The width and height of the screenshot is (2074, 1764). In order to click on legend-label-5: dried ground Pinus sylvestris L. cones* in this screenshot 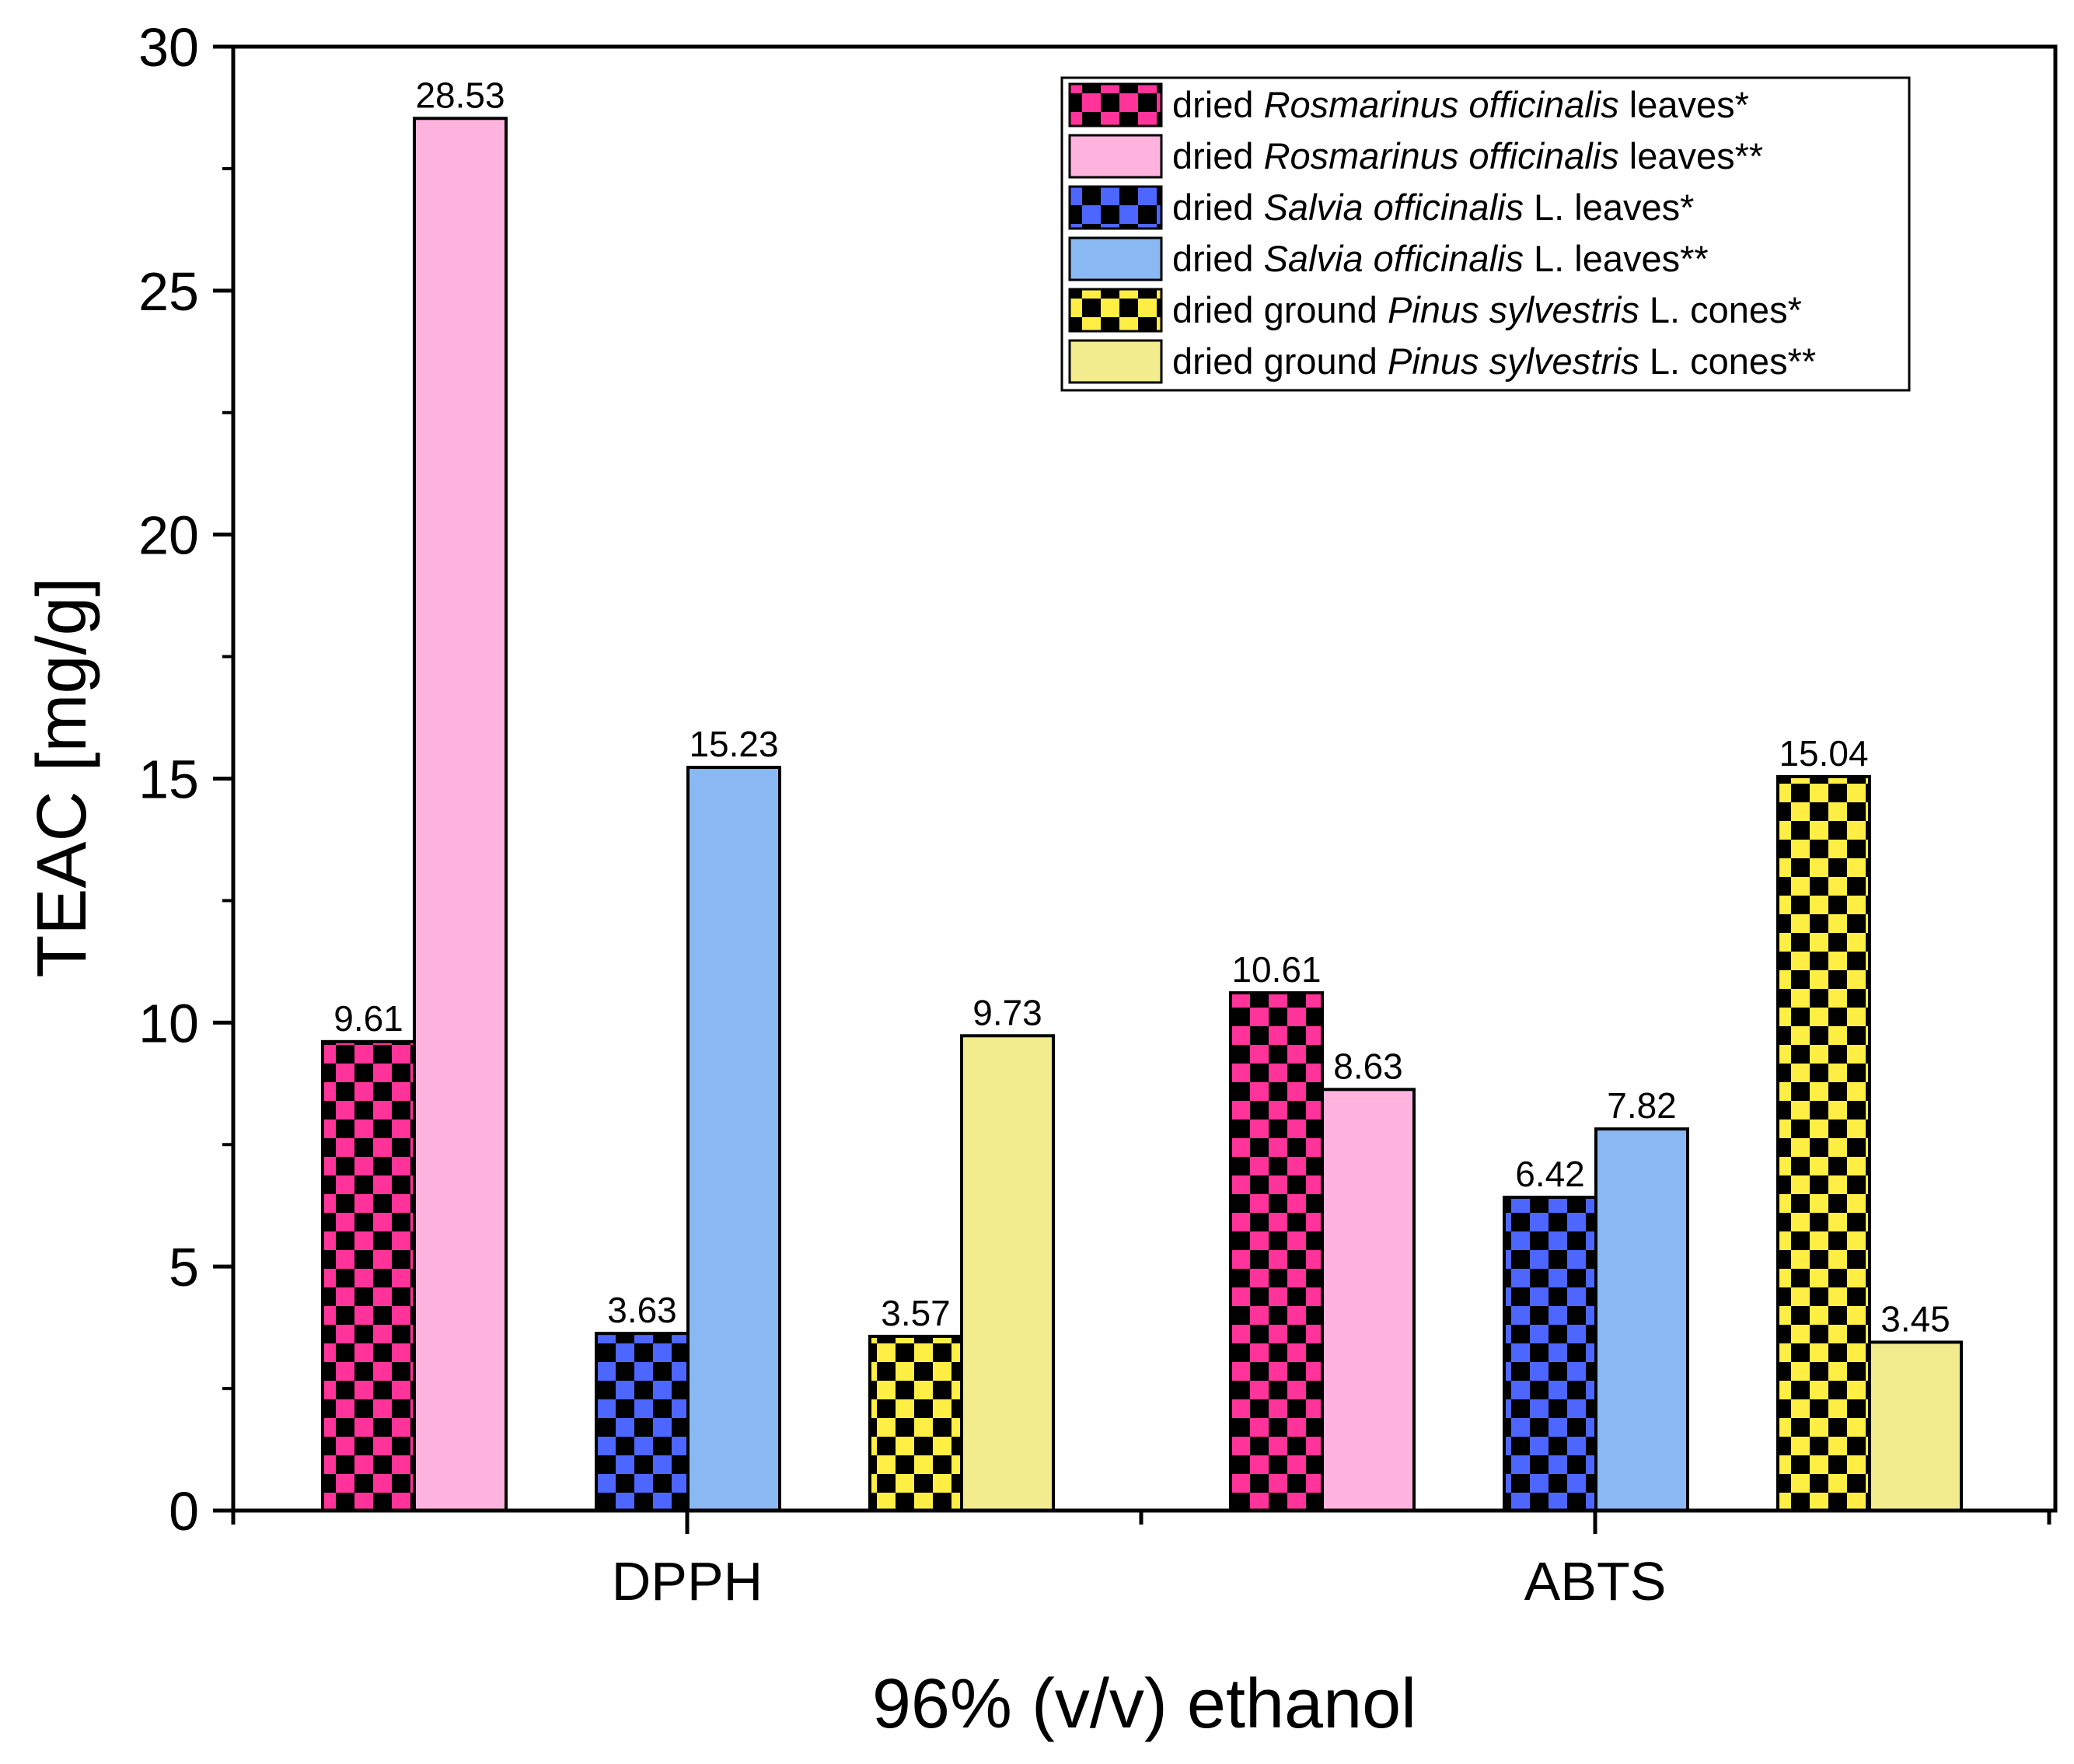, I will do `click(1487, 309)`.